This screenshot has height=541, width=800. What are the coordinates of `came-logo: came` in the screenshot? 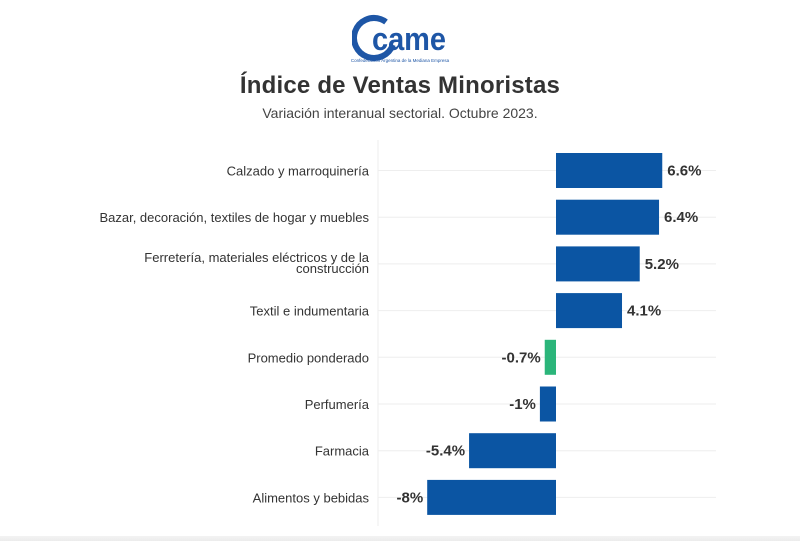 It's located at (399, 38).